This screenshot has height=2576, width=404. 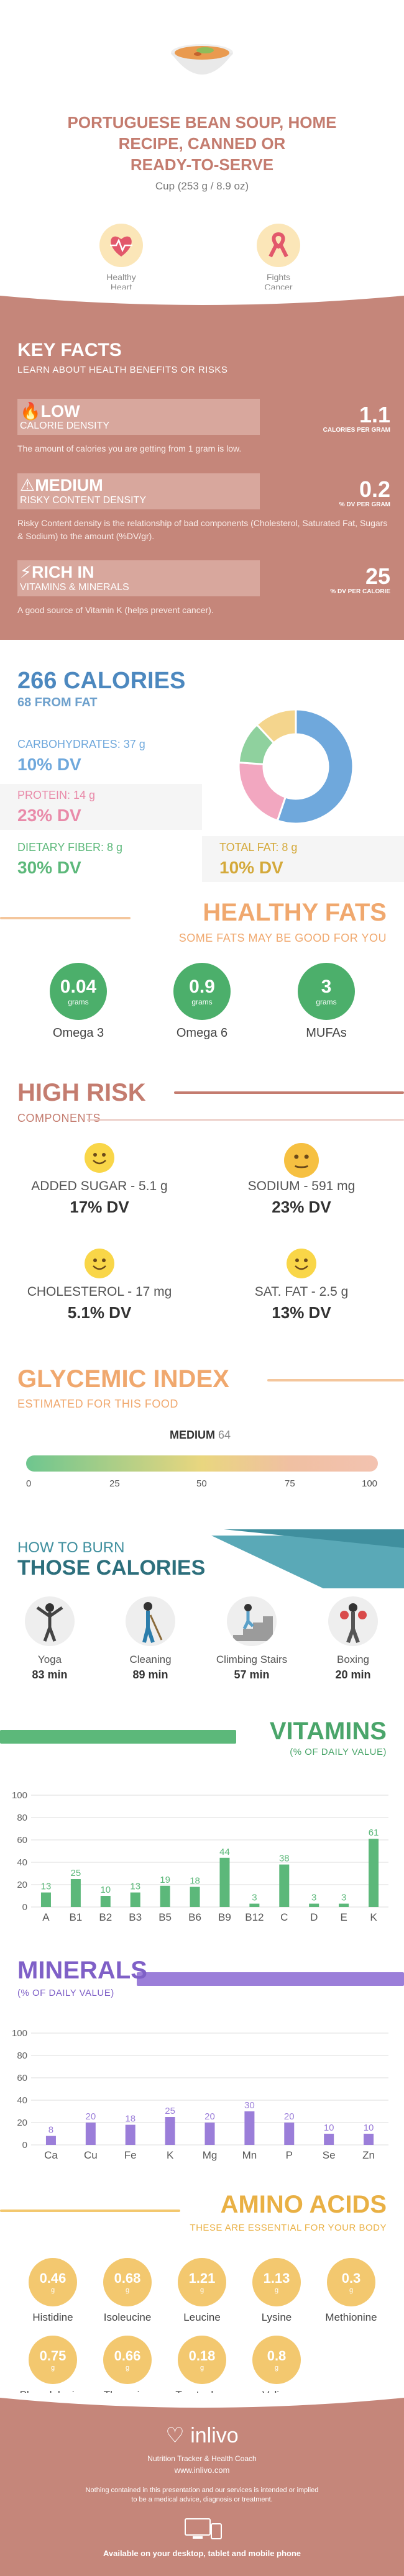 I want to click on vitamin-value-label: 10, so click(x=105, y=1890).